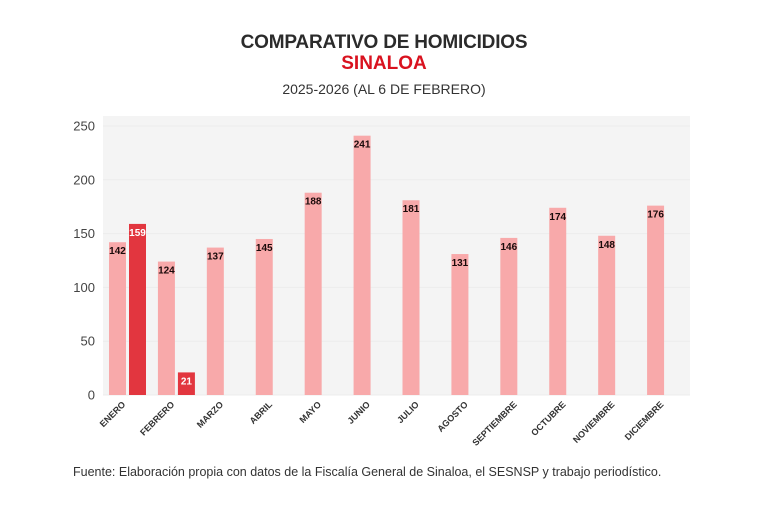 Image resolution: width=768 pixels, height=512 pixels. Describe the element at coordinates (656, 300) in the screenshot. I see `bar-2025-diciembre` at that location.